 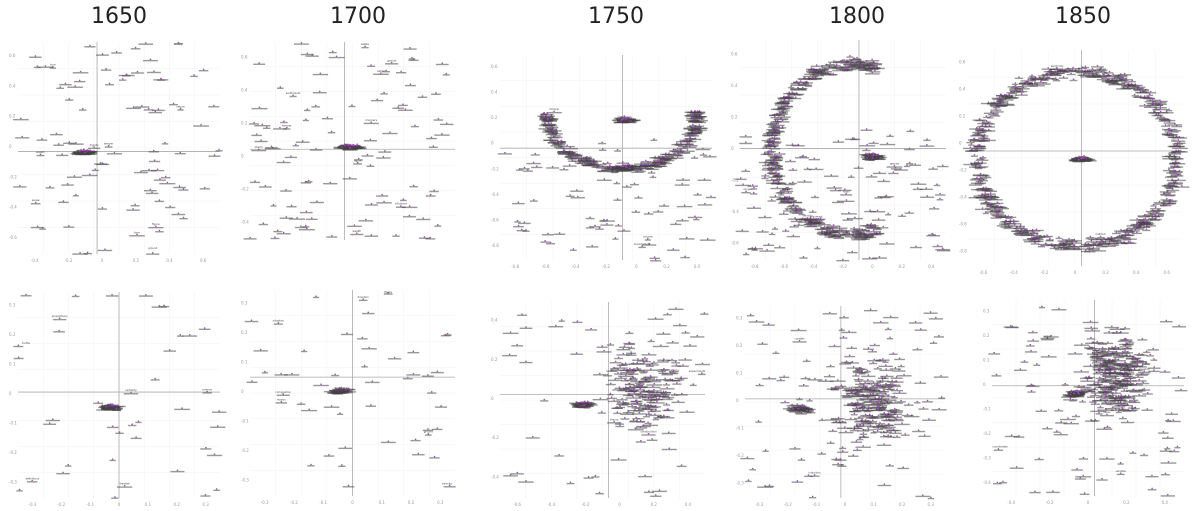 What do you see at coordinates (784, 266) in the screenshot?
I see `x-tick-label: -0.6` at bounding box center [784, 266].